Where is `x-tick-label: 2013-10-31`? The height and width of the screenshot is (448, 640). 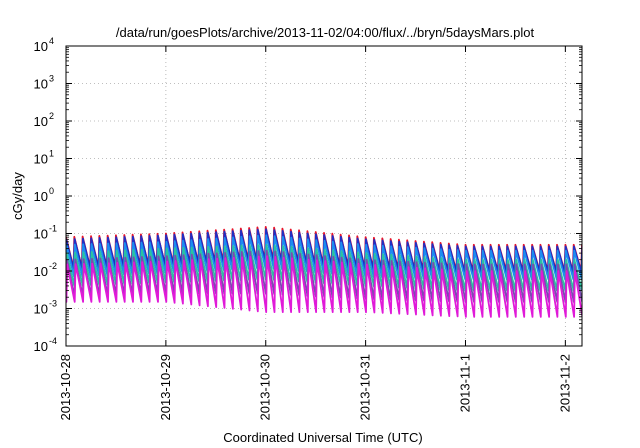
x-tick-label: 2013-10-31 is located at coordinates (365, 387).